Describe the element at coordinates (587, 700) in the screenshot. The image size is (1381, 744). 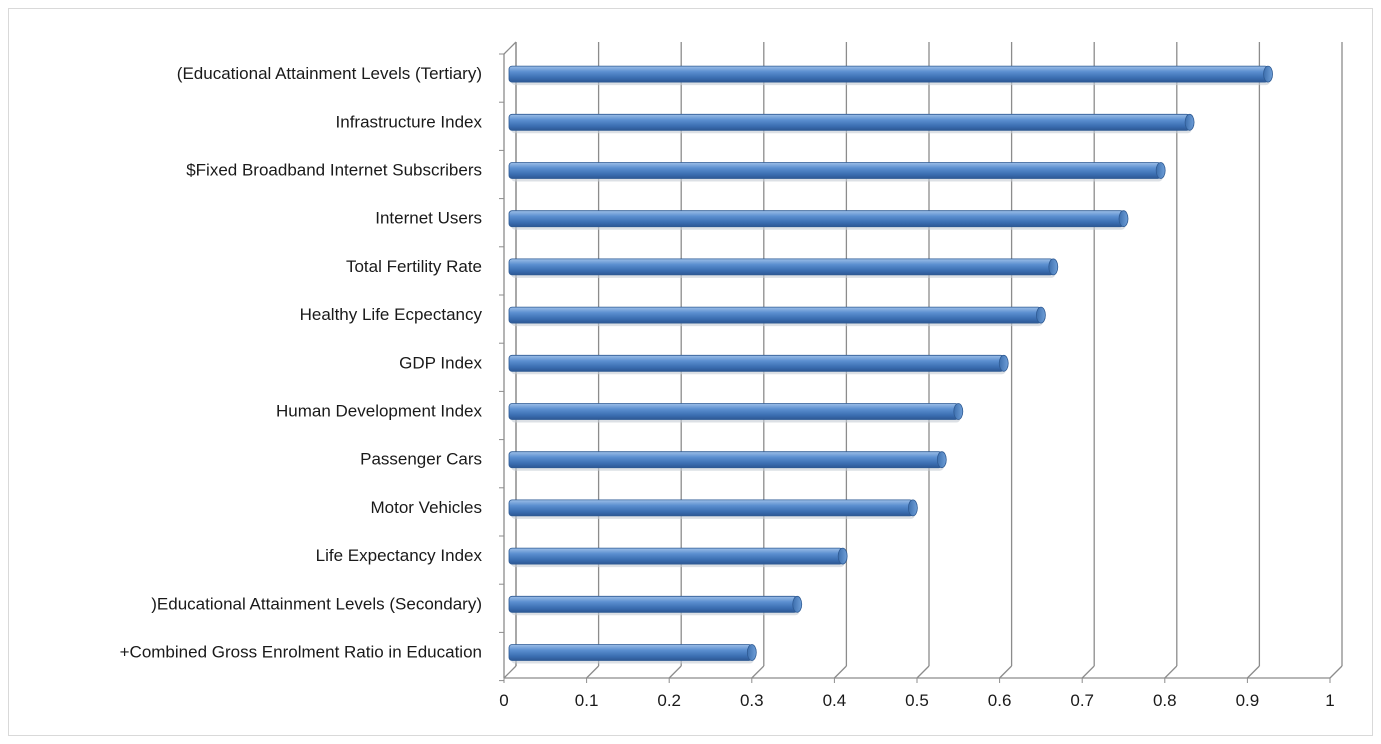
I see `x-tick-label: 0.1` at that location.